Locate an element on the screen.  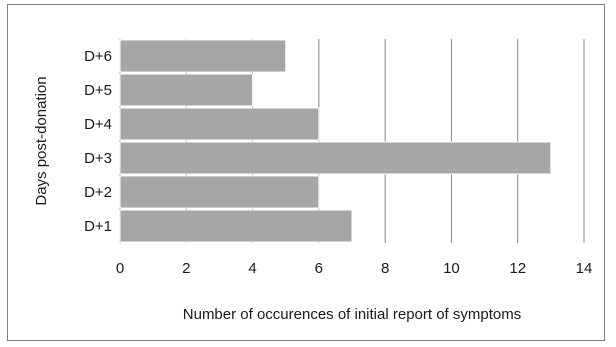
y-tick-label: D+2 is located at coordinates (98, 192).